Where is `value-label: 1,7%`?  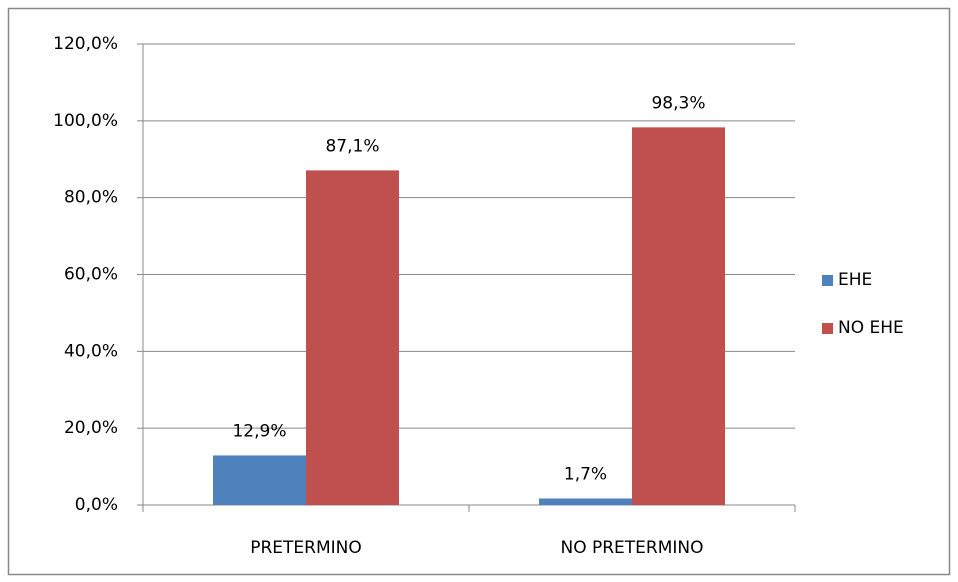 value-label: 1,7% is located at coordinates (585, 474).